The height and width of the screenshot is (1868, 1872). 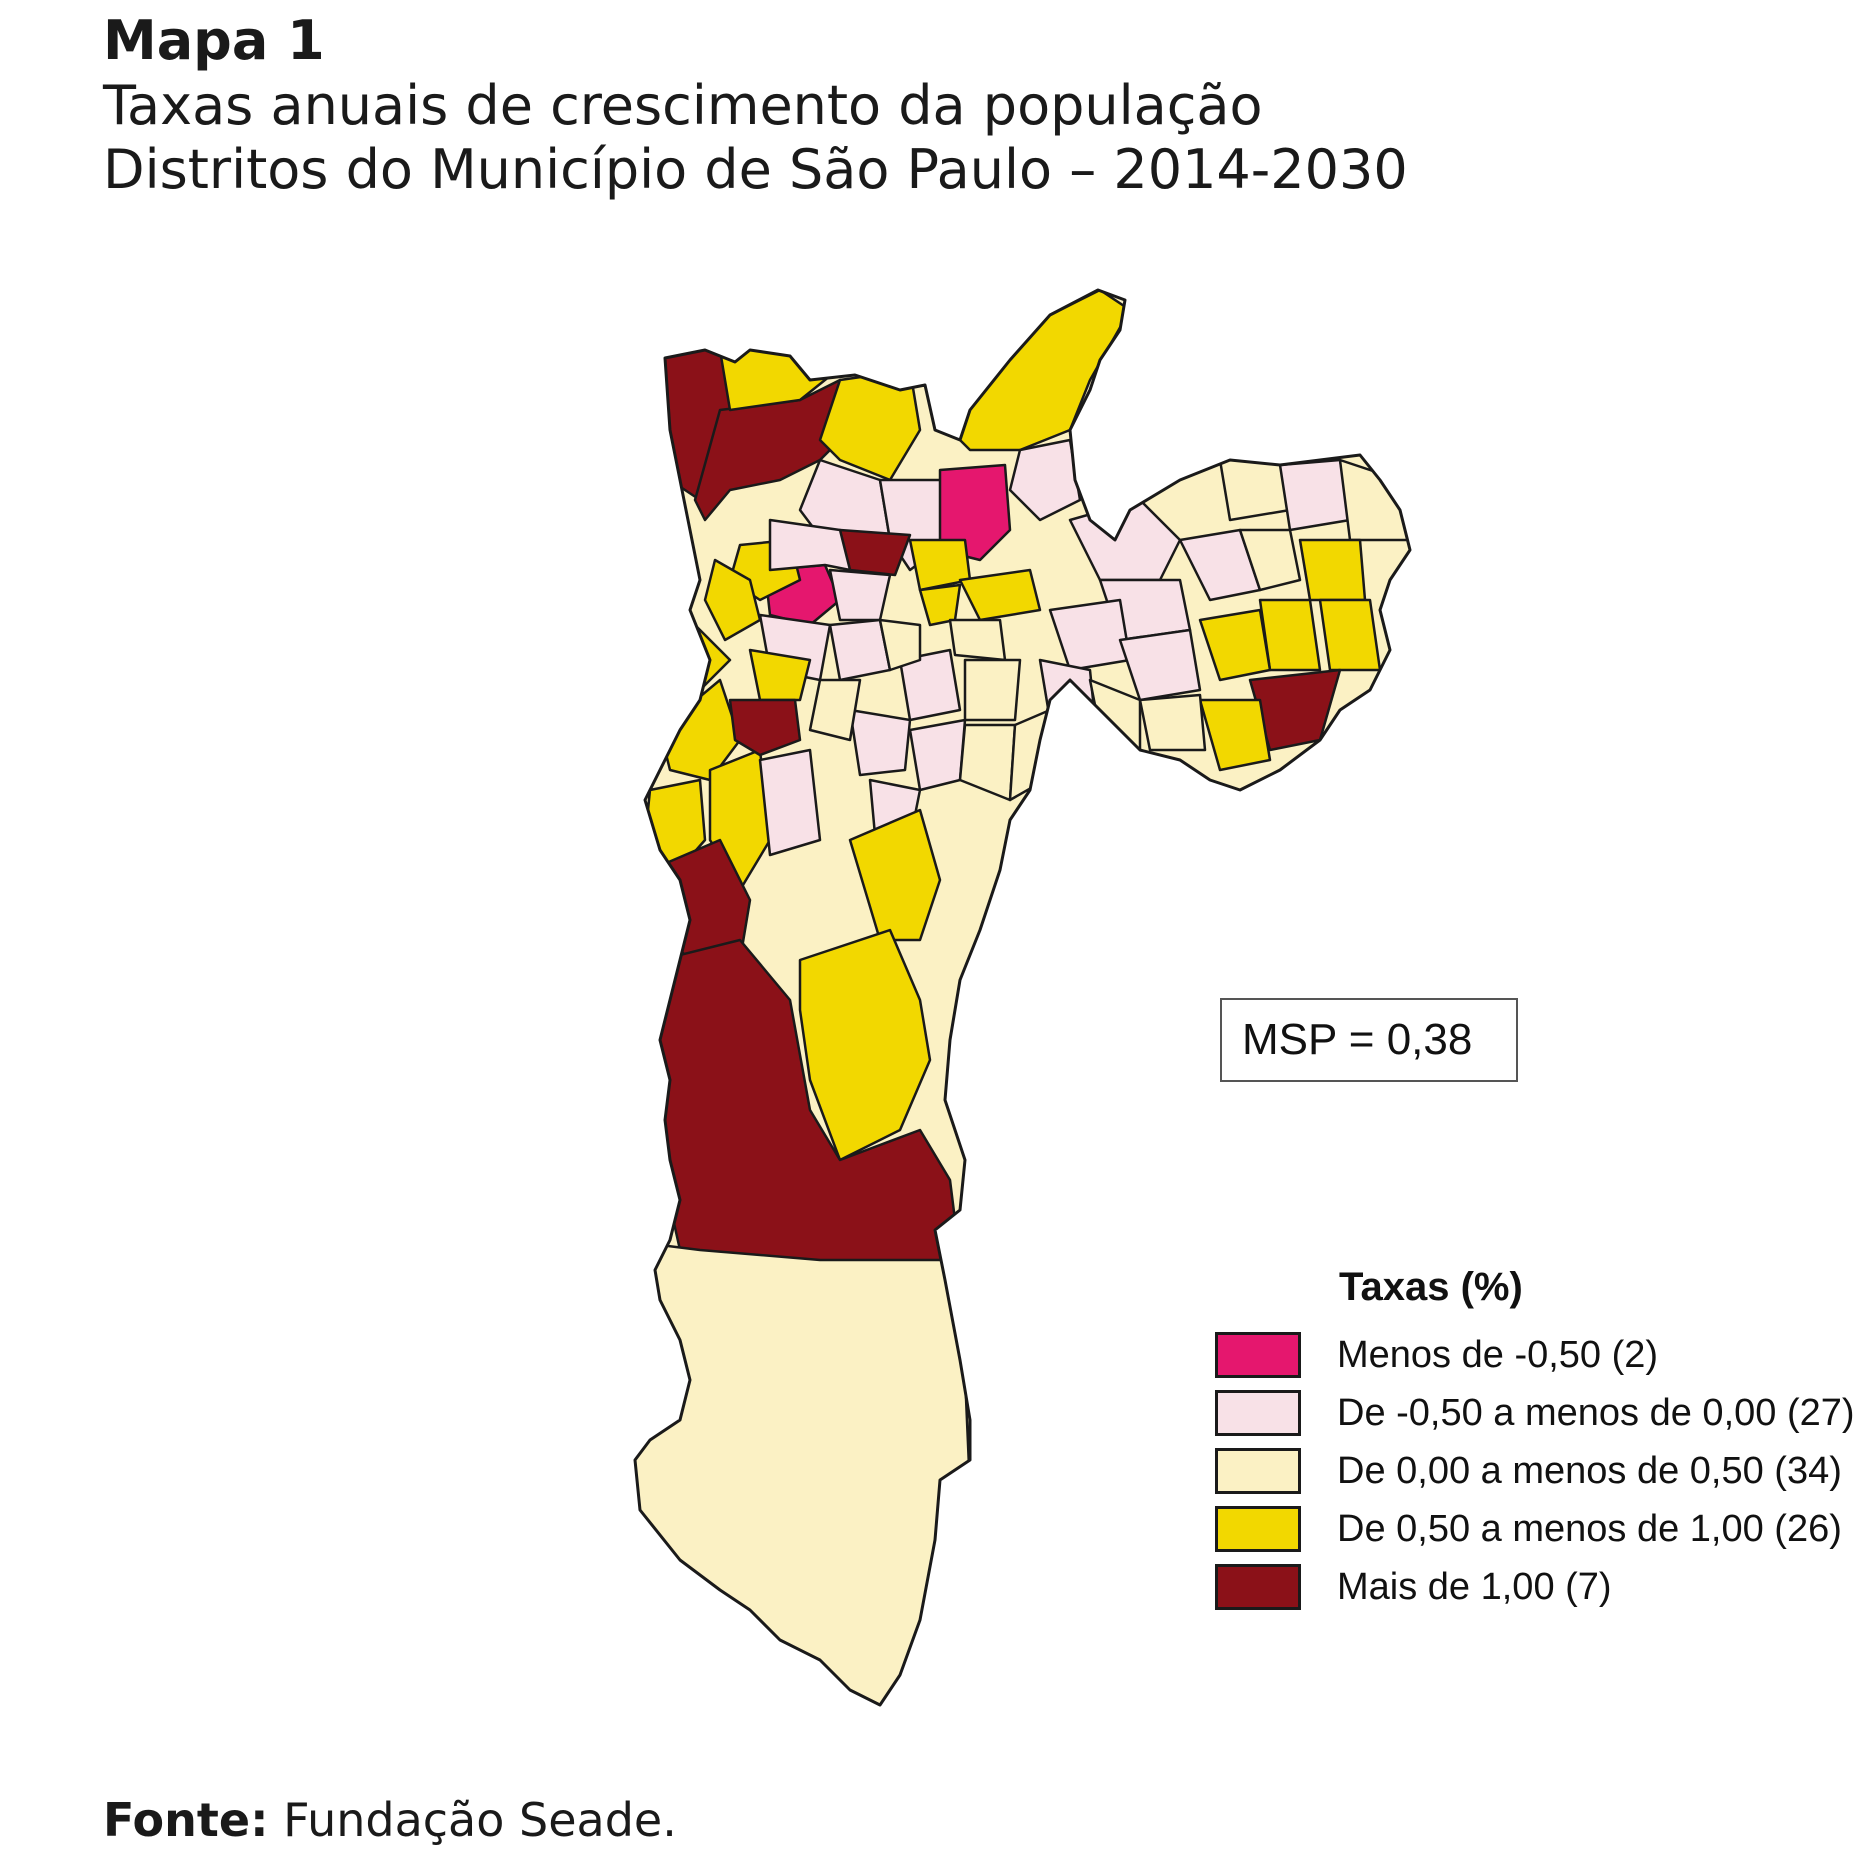 I want to click on legend-title: Taxas (%), so click(x=1431, y=1287).